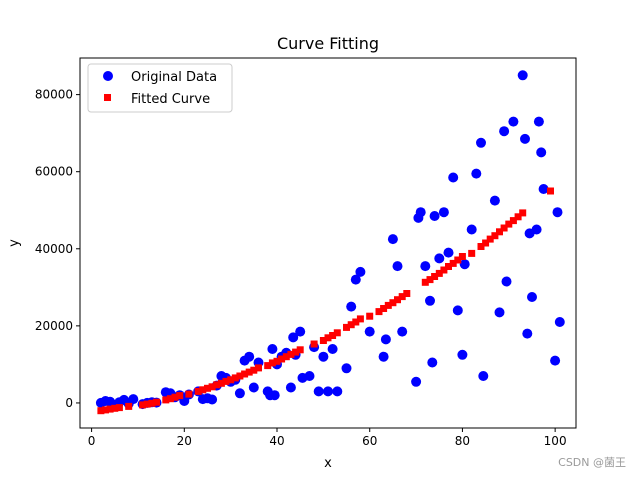 This screenshot has height=480, width=640. What do you see at coordinates (592, 462) in the screenshot?
I see `watermark-text: CSDN @菌王` at bounding box center [592, 462].